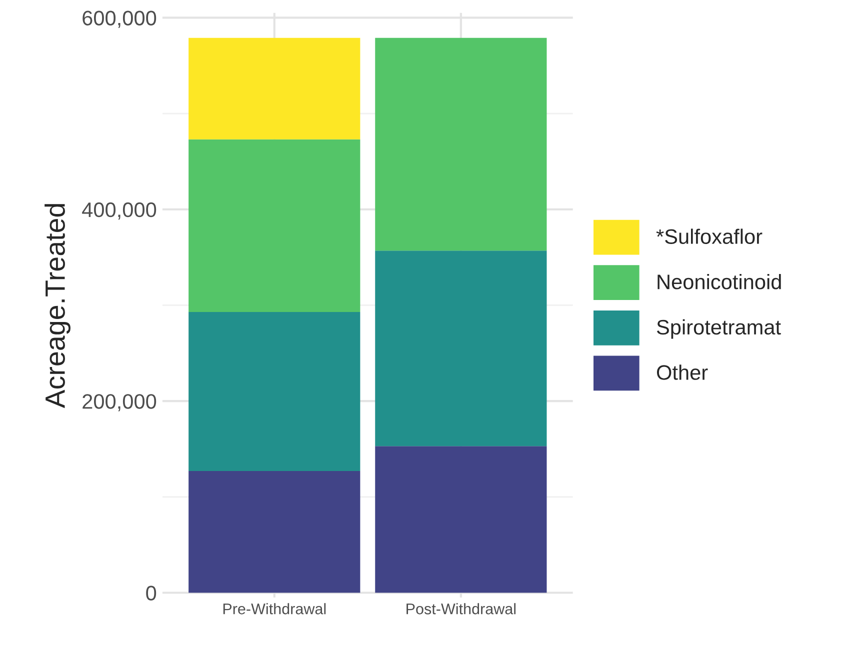  What do you see at coordinates (57, 306) in the screenshot?
I see `y-axis-title: Acreage.Treated` at bounding box center [57, 306].